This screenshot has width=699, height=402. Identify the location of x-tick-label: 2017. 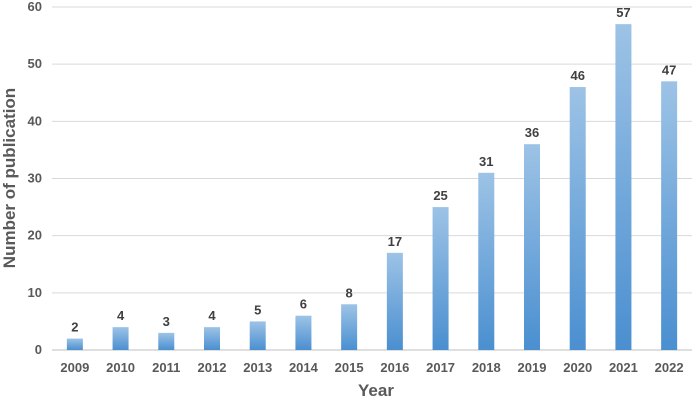
(440, 367).